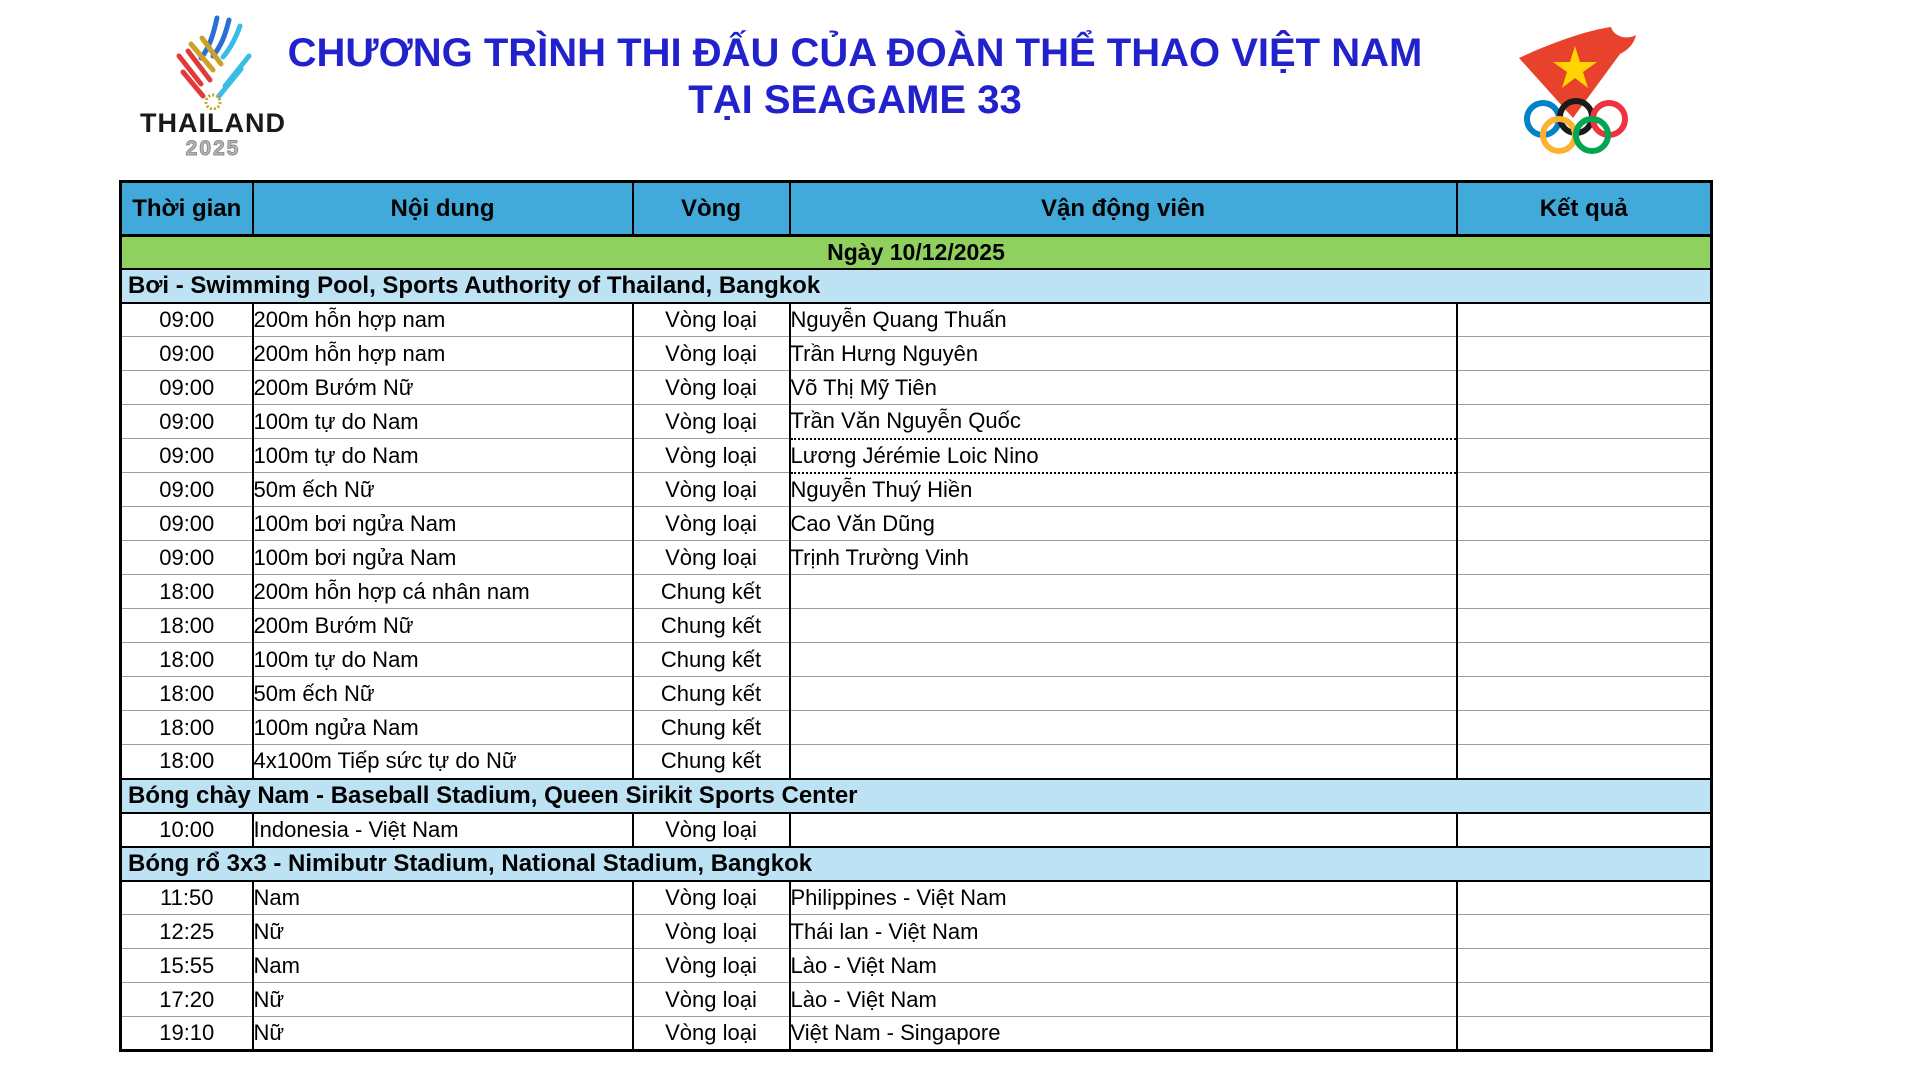  Describe the element at coordinates (855, 100) in the screenshot. I see `page-title-line2: TẠI SEAGAME 33` at that location.